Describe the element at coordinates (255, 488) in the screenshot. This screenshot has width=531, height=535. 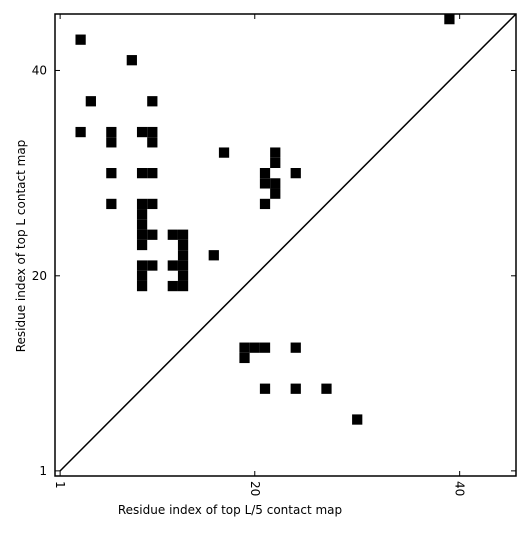
I see `x-tick-label: 20` at that location.